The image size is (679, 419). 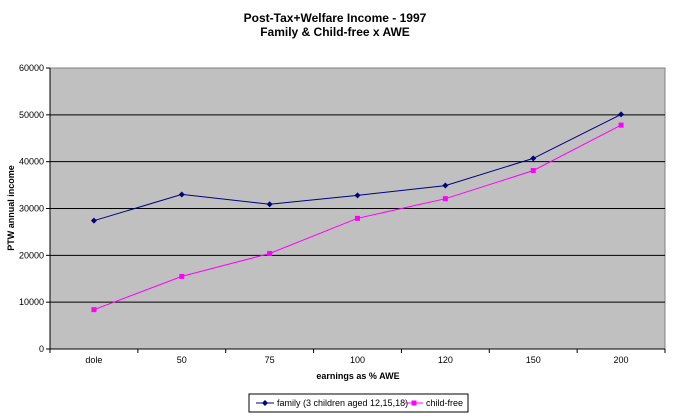 I want to click on legend-label: child-free, so click(x=444, y=403).